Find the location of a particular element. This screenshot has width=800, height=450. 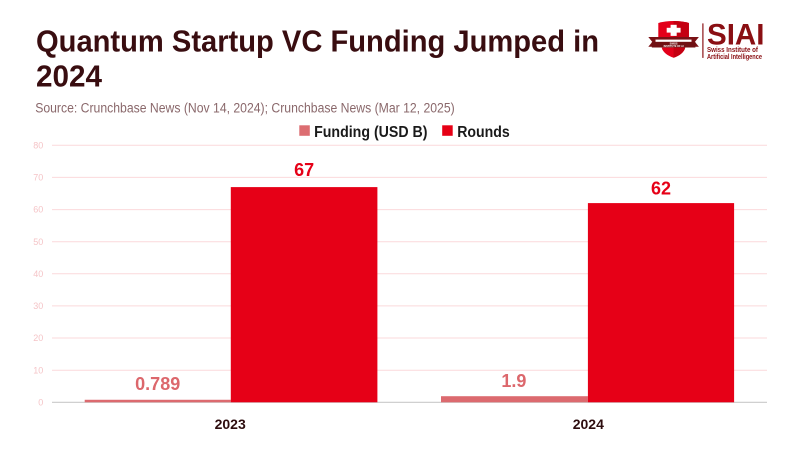

svg-text: 0 is located at coordinates (40, 402).